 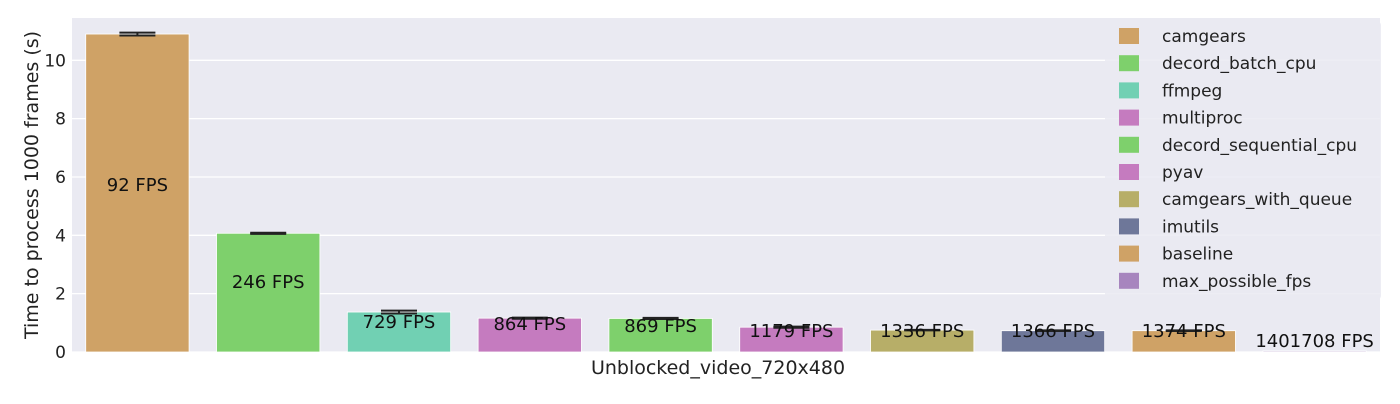 I want to click on legend-label: camgears, so click(x=1204, y=37).